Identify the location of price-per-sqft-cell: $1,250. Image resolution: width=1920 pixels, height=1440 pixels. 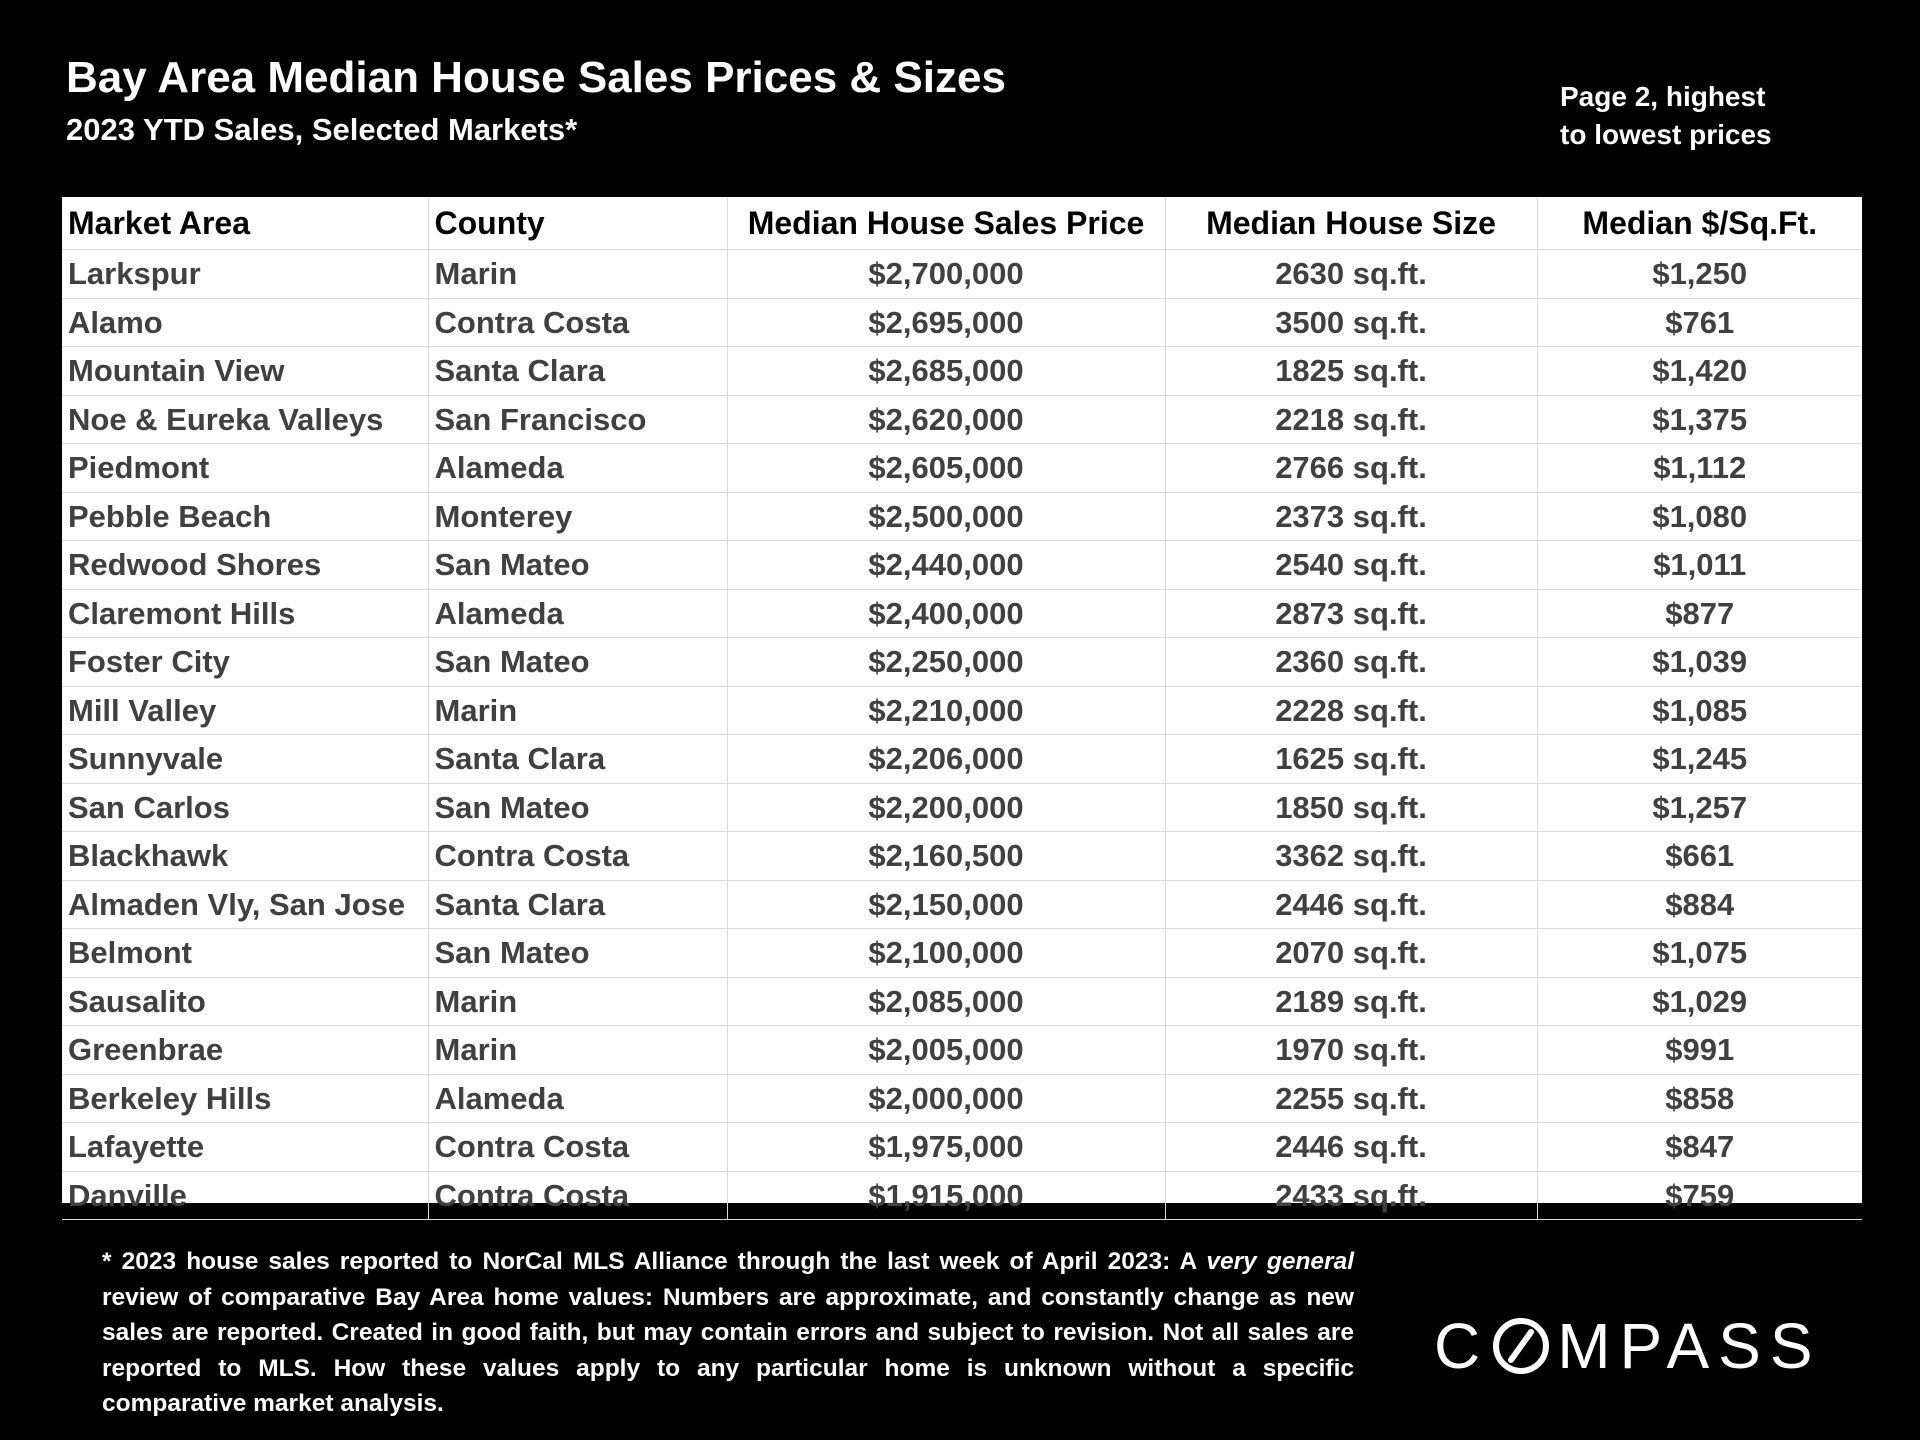
(1699, 274).